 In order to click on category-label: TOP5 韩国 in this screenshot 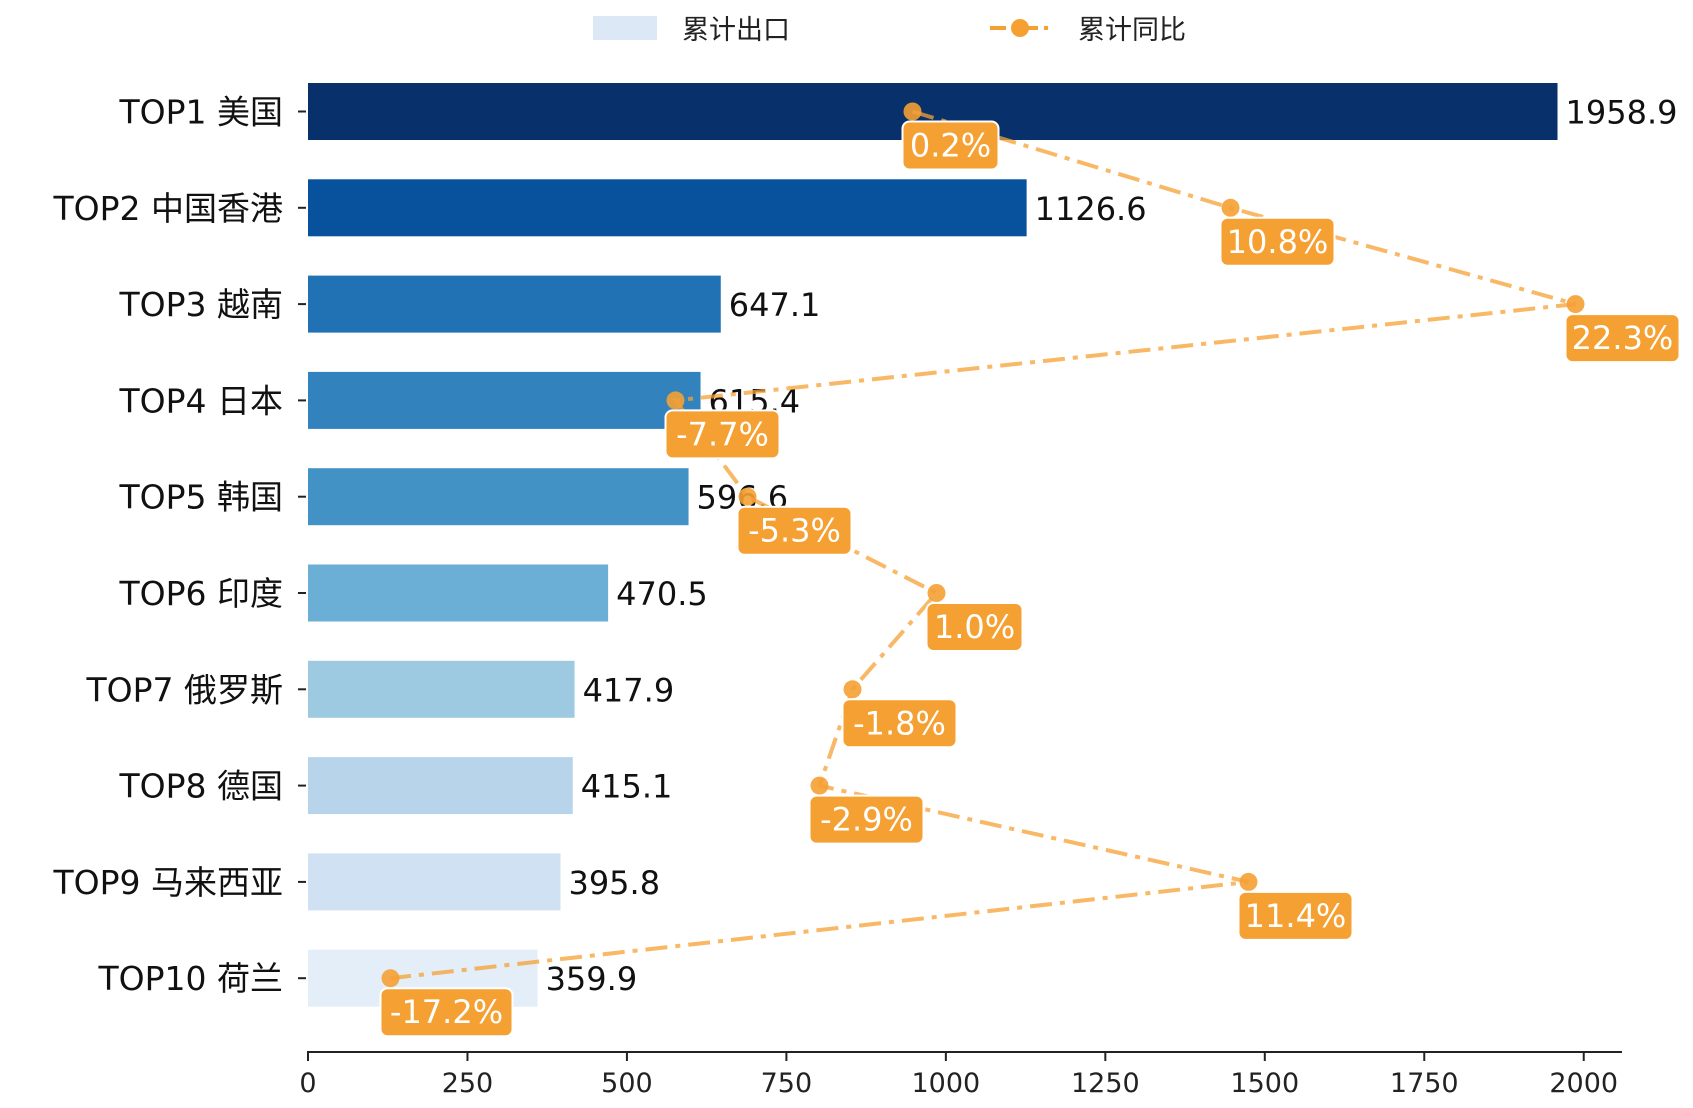, I will do `click(200, 497)`.